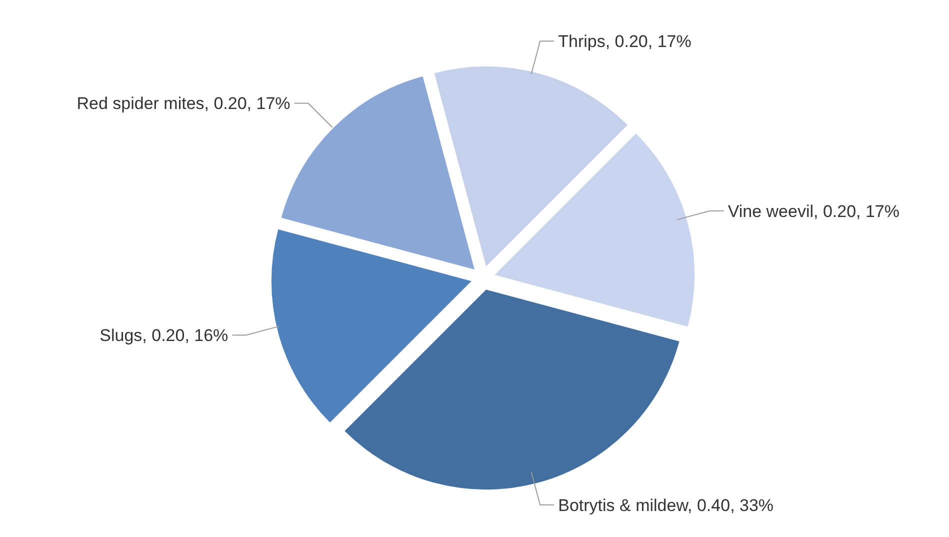 Image resolution: width=949 pixels, height=537 pixels. What do you see at coordinates (666, 505) in the screenshot?
I see `slice-label: Botrytis & mildew, 0.40, 33%` at bounding box center [666, 505].